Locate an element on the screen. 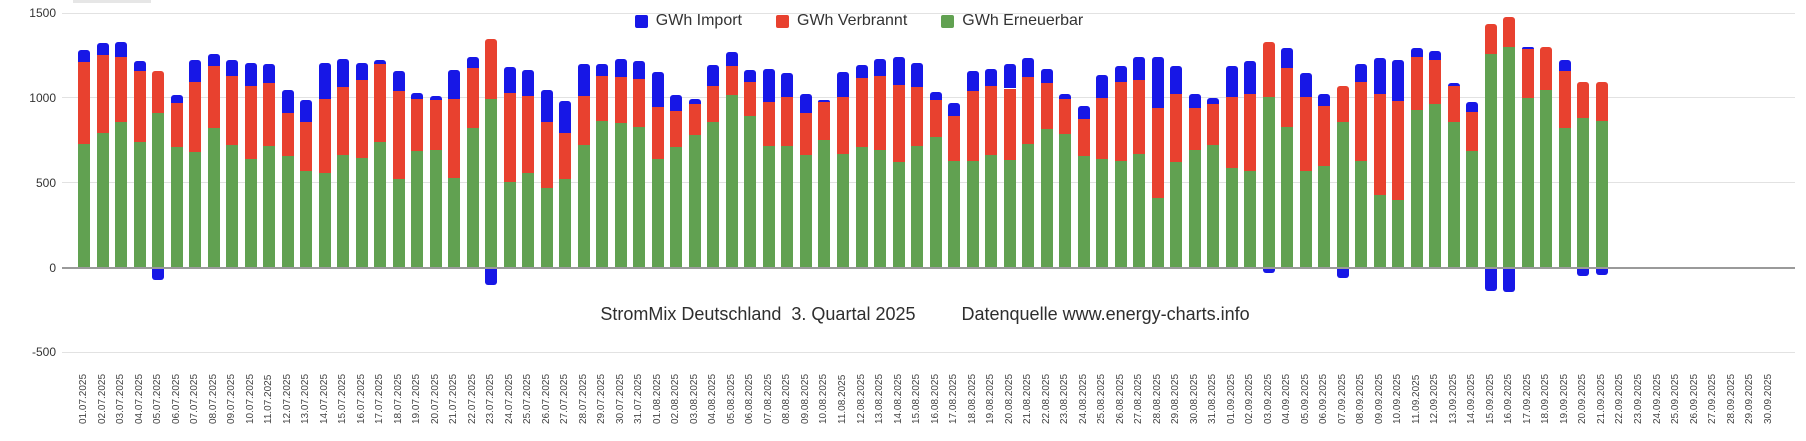  bar-segment-import-negative is located at coordinates (1342, 273).